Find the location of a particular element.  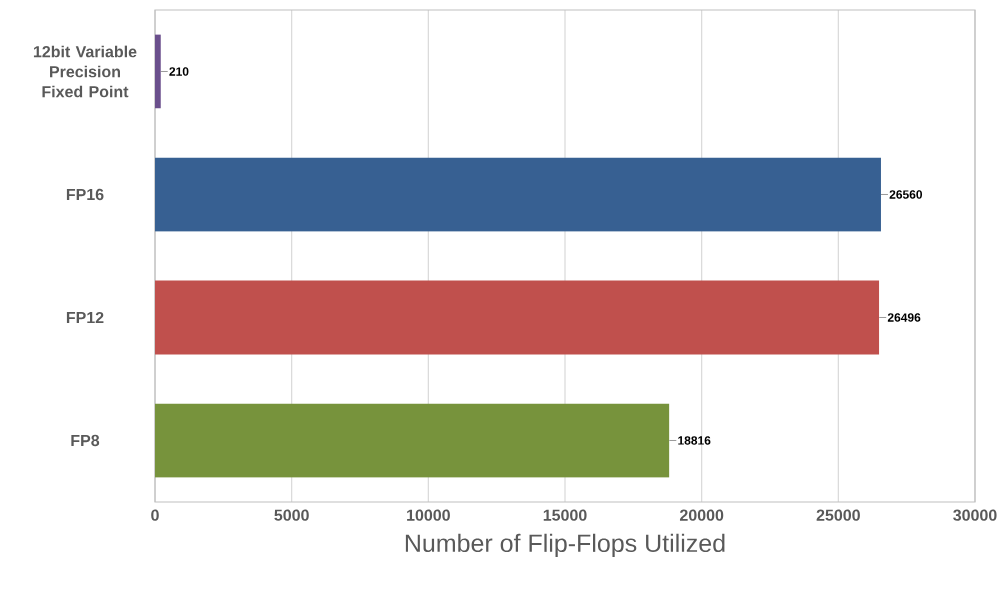

y-tick-label: 12bit Variable Precision Fixed Point is located at coordinates (85, 71).